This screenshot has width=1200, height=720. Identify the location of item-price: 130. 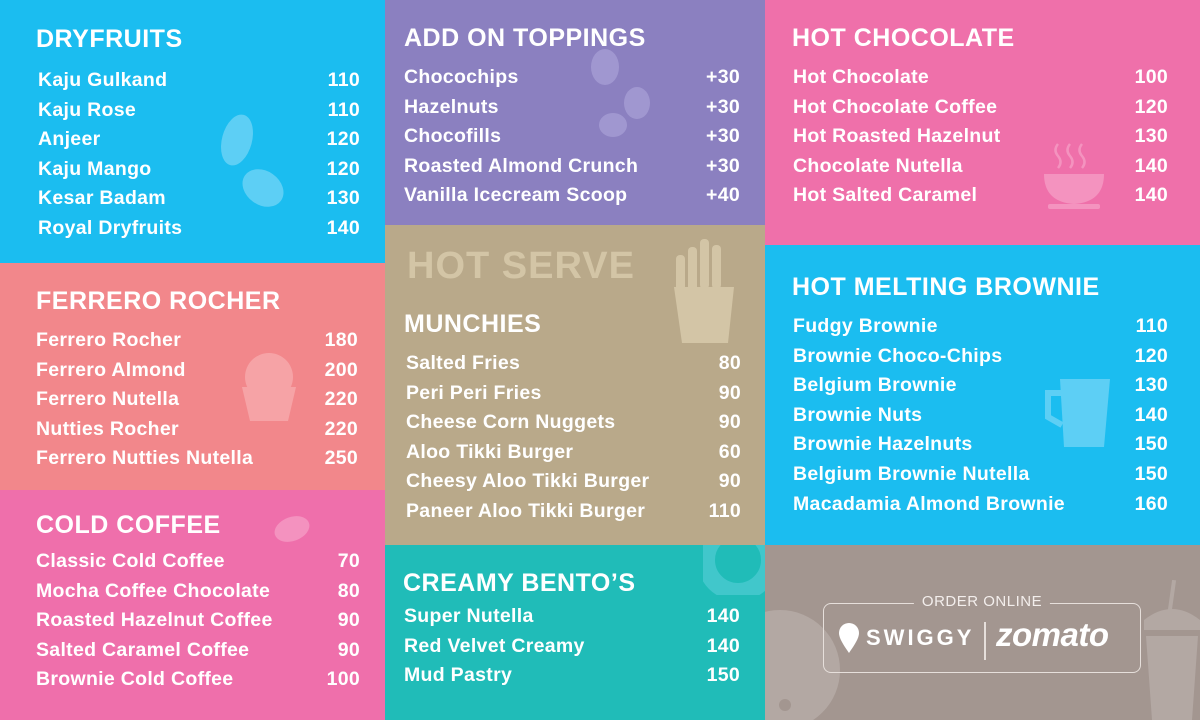
(343, 198).